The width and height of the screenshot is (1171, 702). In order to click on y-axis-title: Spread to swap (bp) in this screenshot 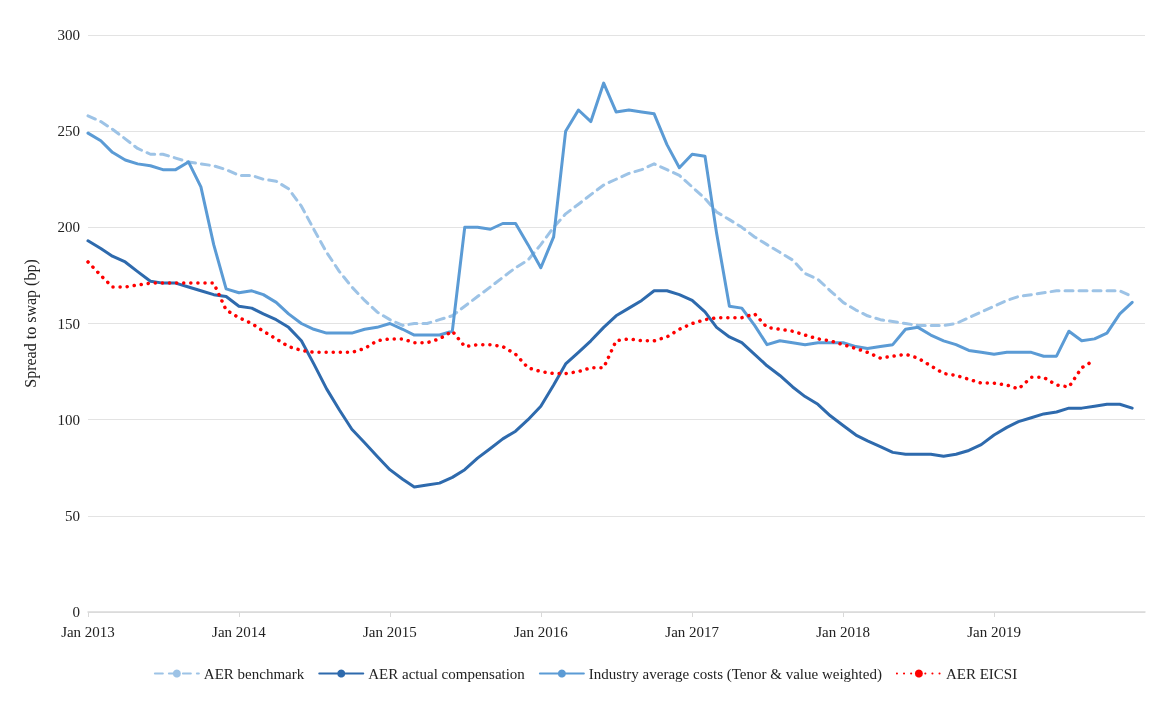, I will do `click(30, 323)`.